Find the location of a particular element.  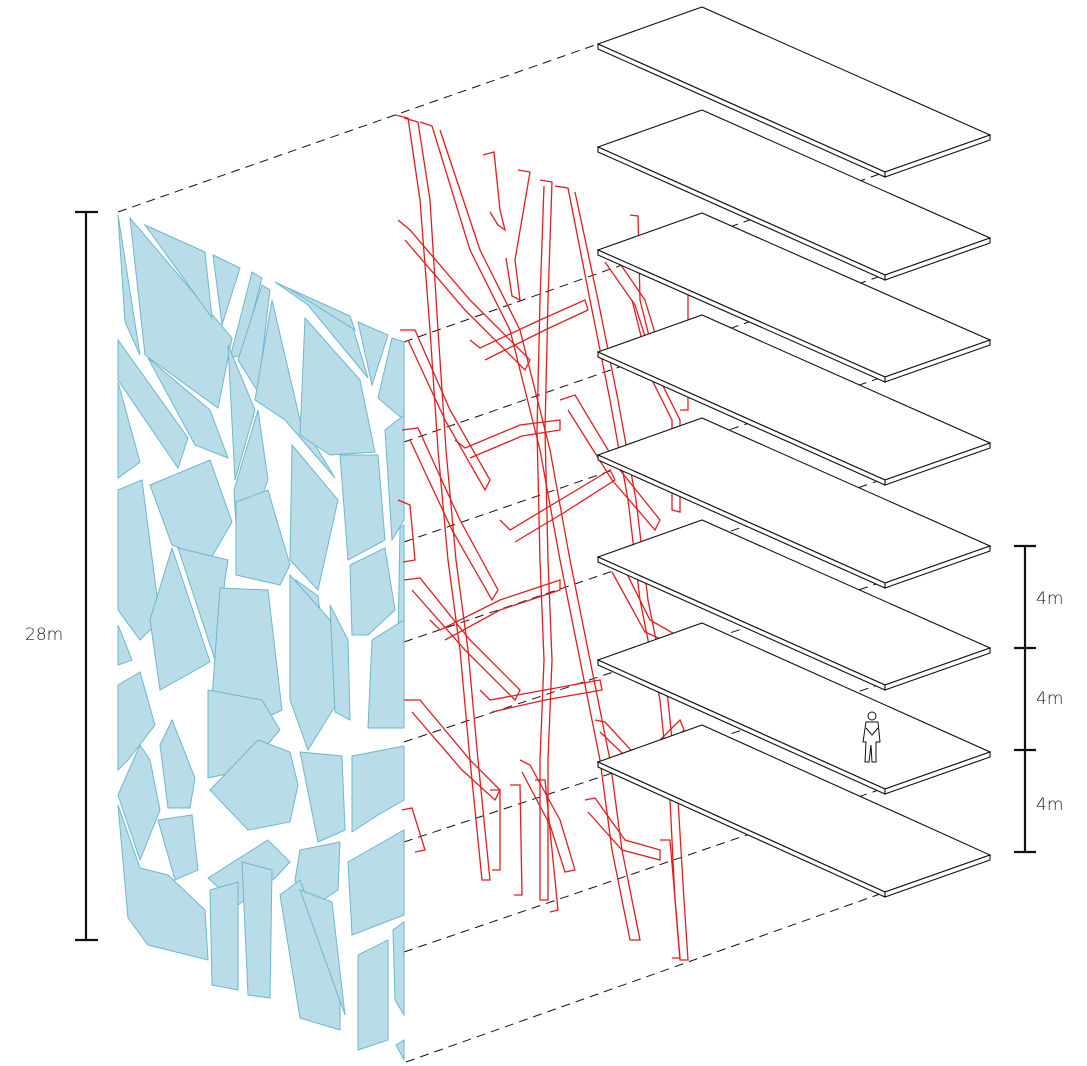

floor-spacing-dimension: 4m 4m 4m is located at coordinates (1038, 699).